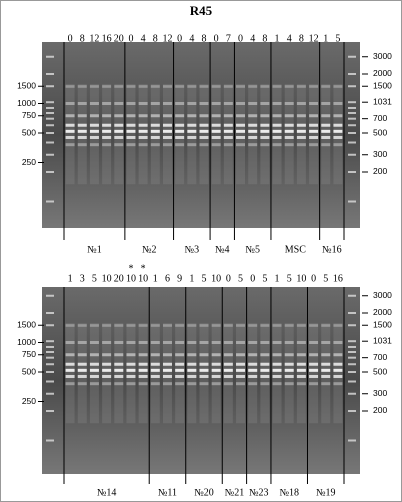 This screenshot has height=502, width=402. I want to click on group-label: №21, so click(235, 492).